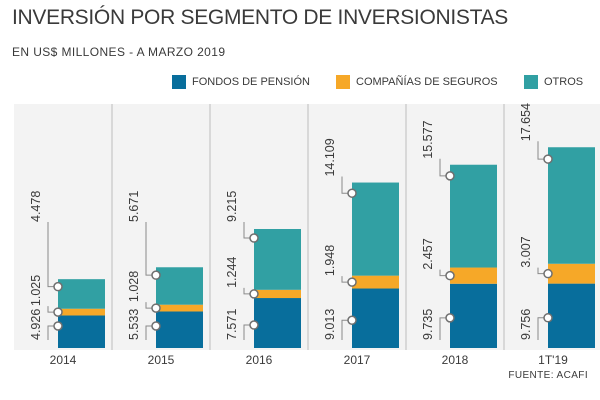 The height and width of the screenshot is (400, 600). Describe the element at coordinates (428, 139) in the screenshot. I see `value-label: 15.577` at that location.